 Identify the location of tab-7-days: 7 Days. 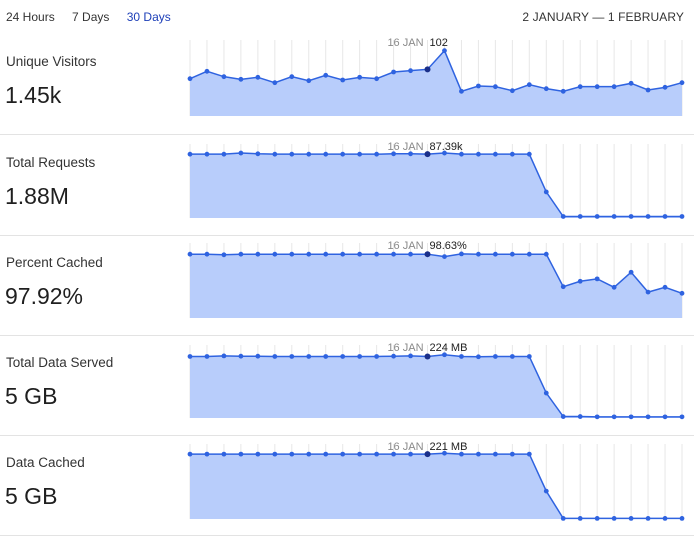
(91, 17).